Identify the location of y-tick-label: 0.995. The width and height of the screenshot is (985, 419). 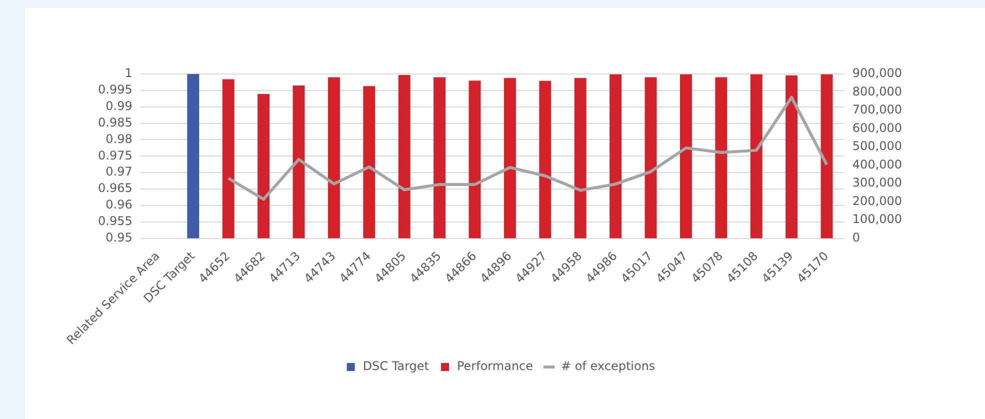
(115, 89).